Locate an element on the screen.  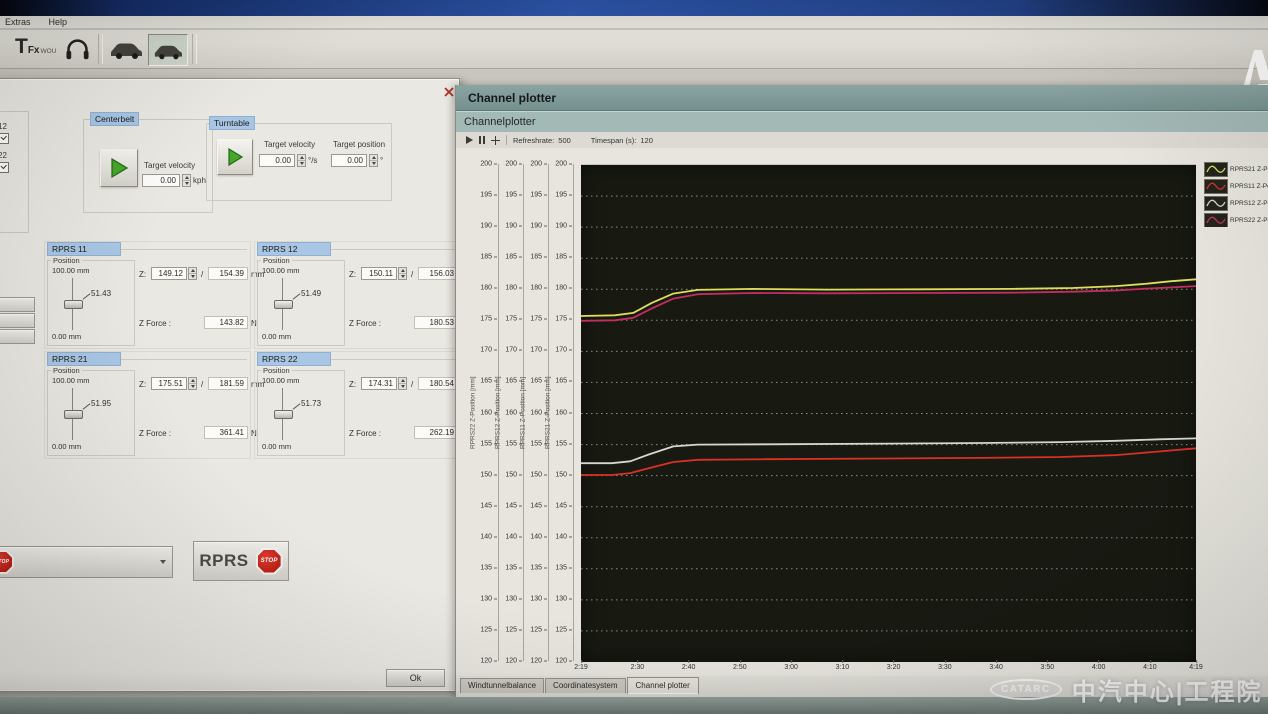
dropdown-caret-icon is located at coordinates (163, 562).